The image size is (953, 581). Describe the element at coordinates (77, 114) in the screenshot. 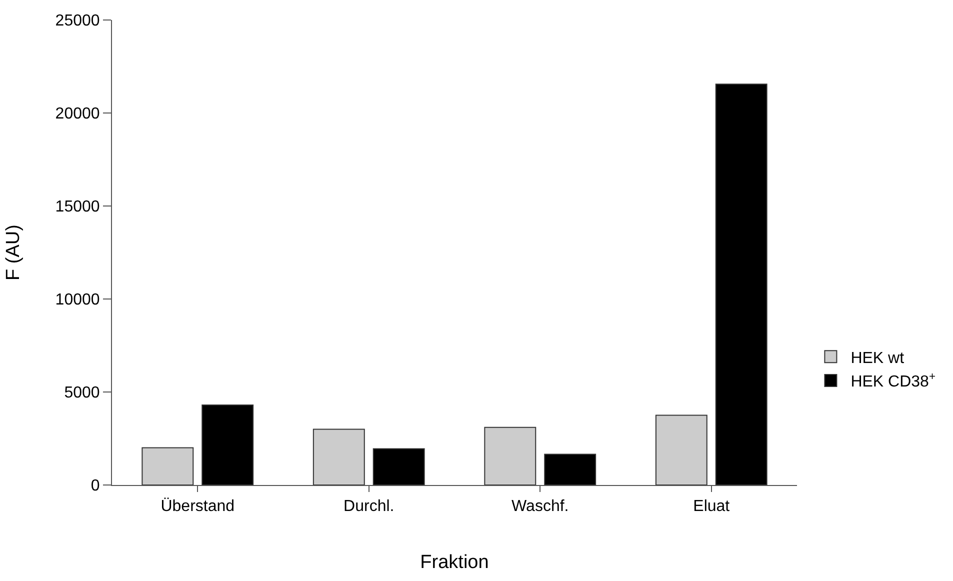

I see `y-tick-label: 20000` at that location.